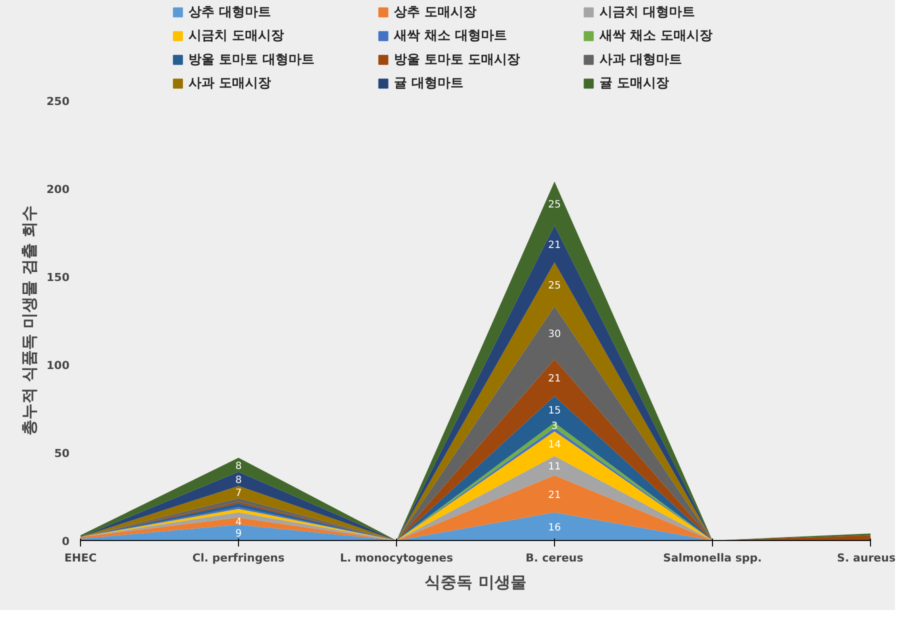  What do you see at coordinates (429, 84) in the screenshot?
I see `legend-label: 귤 대형마트` at bounding box center [429, 84].